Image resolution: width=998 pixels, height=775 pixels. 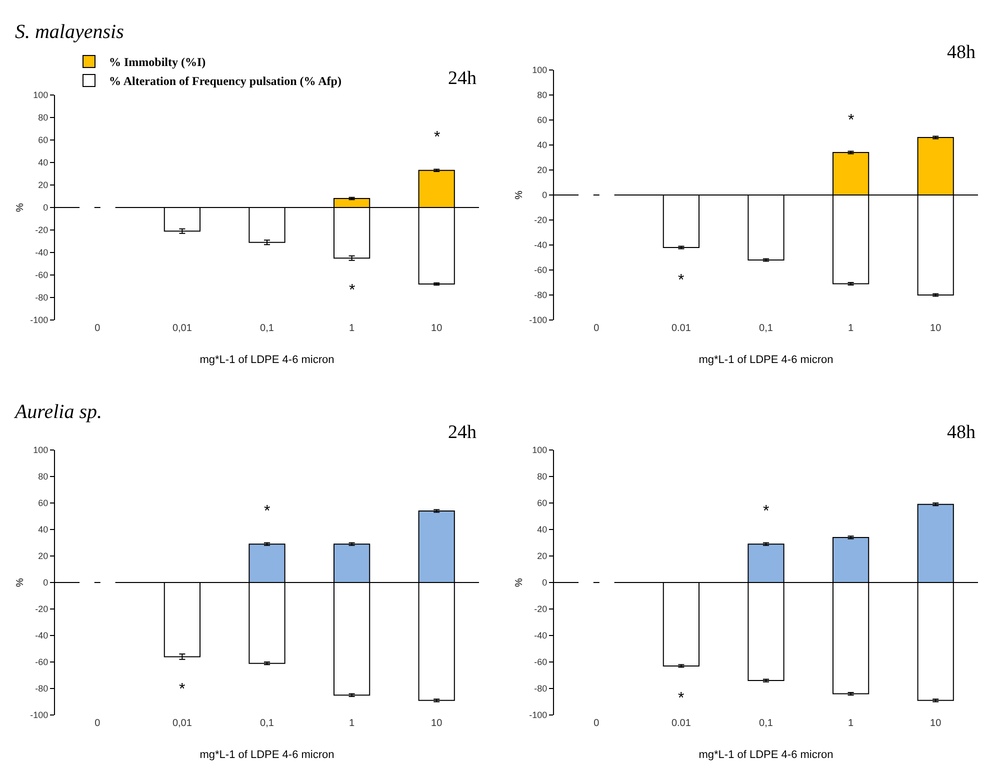 I want to click on chart-title: Aurelia sp., so click(x=57, y=412).